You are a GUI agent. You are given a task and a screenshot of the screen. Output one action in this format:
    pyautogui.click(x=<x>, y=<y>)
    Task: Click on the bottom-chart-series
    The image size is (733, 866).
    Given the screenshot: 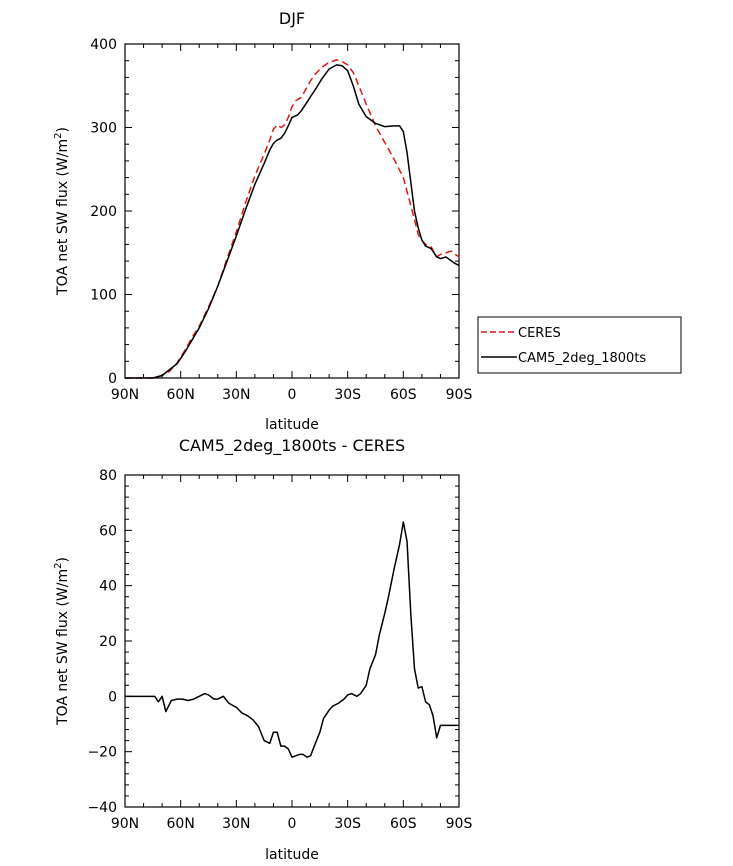 What is the action you would take?
    pyautogui.click(x=292, y=639)
    